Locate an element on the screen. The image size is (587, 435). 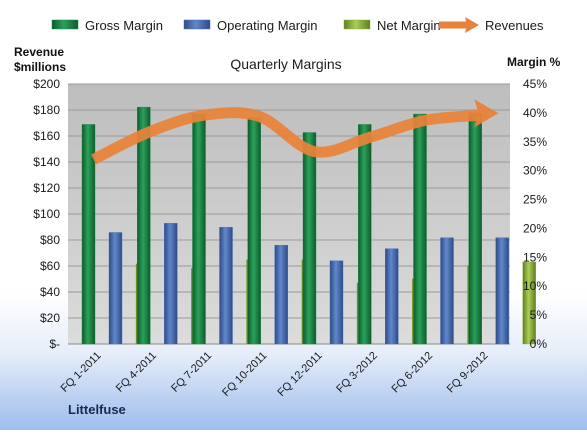
x-category-label: FQ 12-2011 is located at coordinates (299, 374).